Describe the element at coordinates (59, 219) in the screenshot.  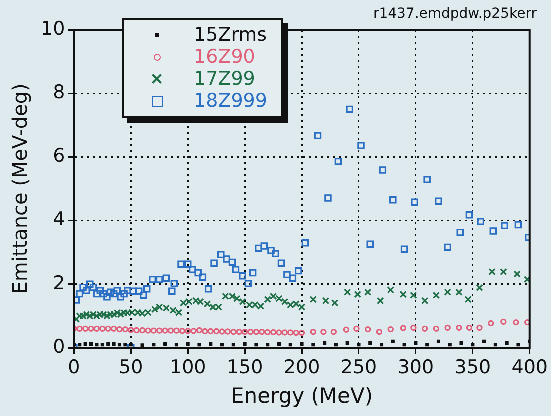
I see `y-tick-label: 4` at that location.